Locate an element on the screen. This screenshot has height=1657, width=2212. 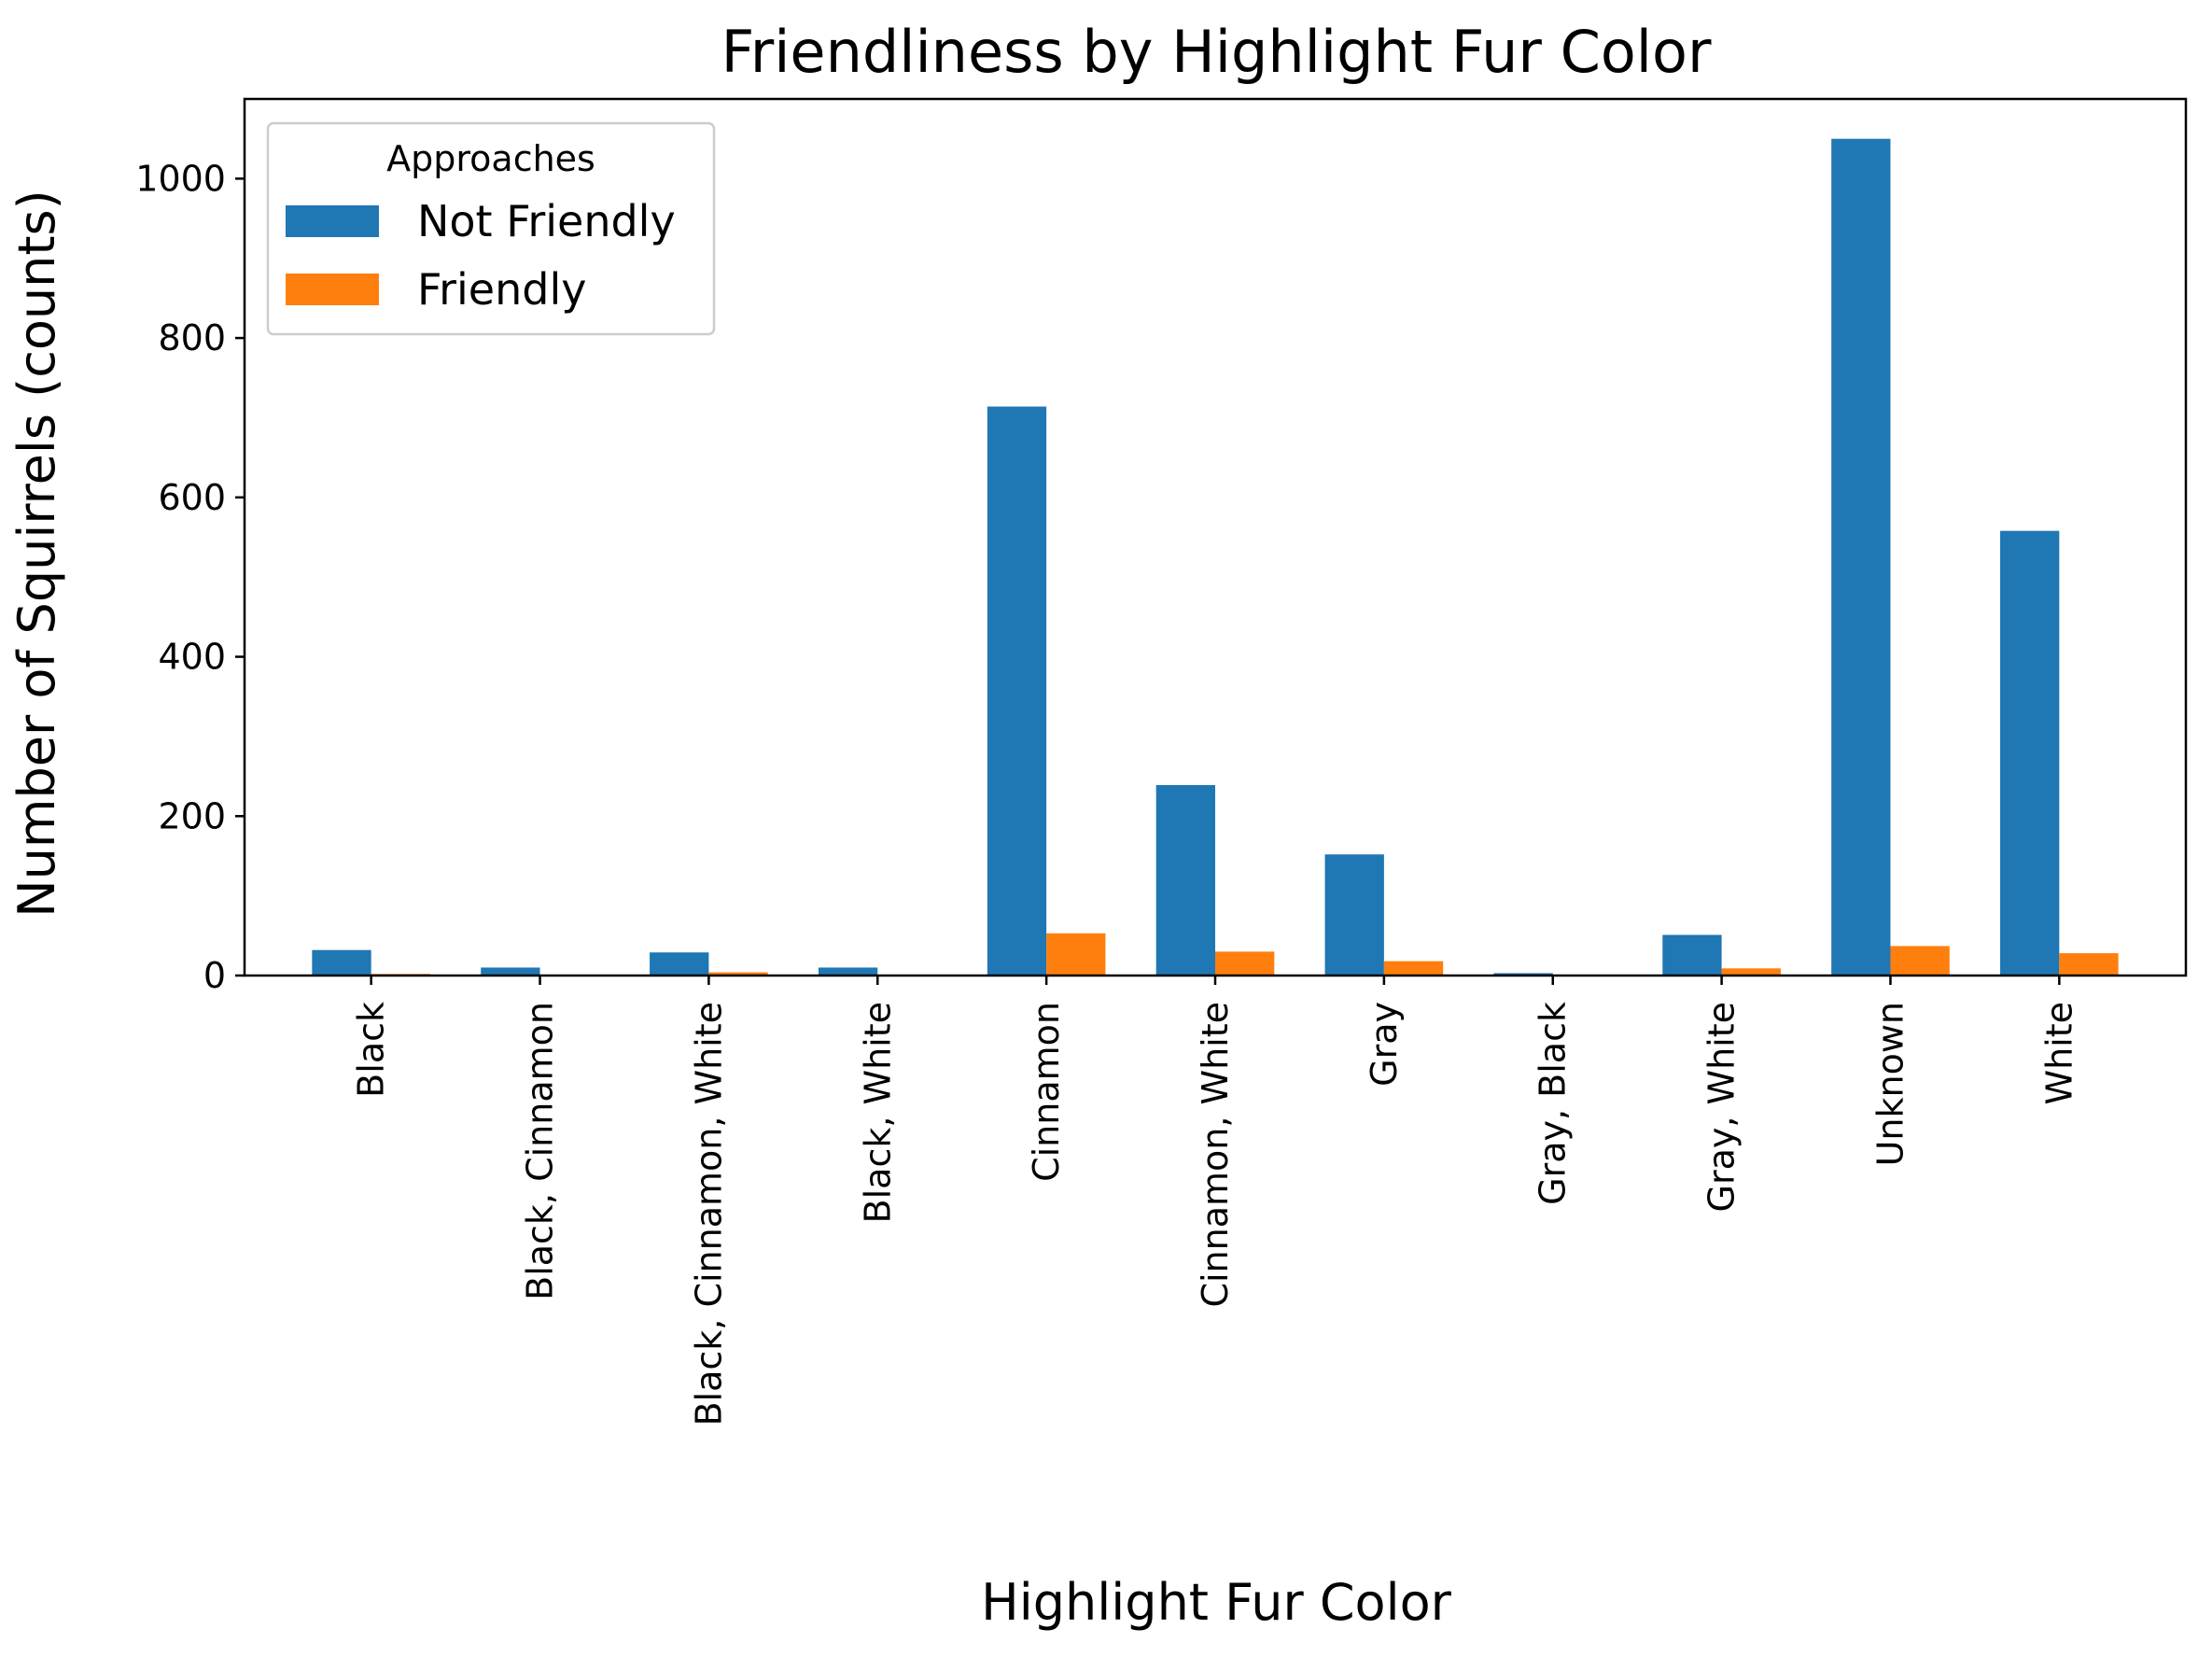
x-tick-label: Black, White is located at coordinates (877, 1112).